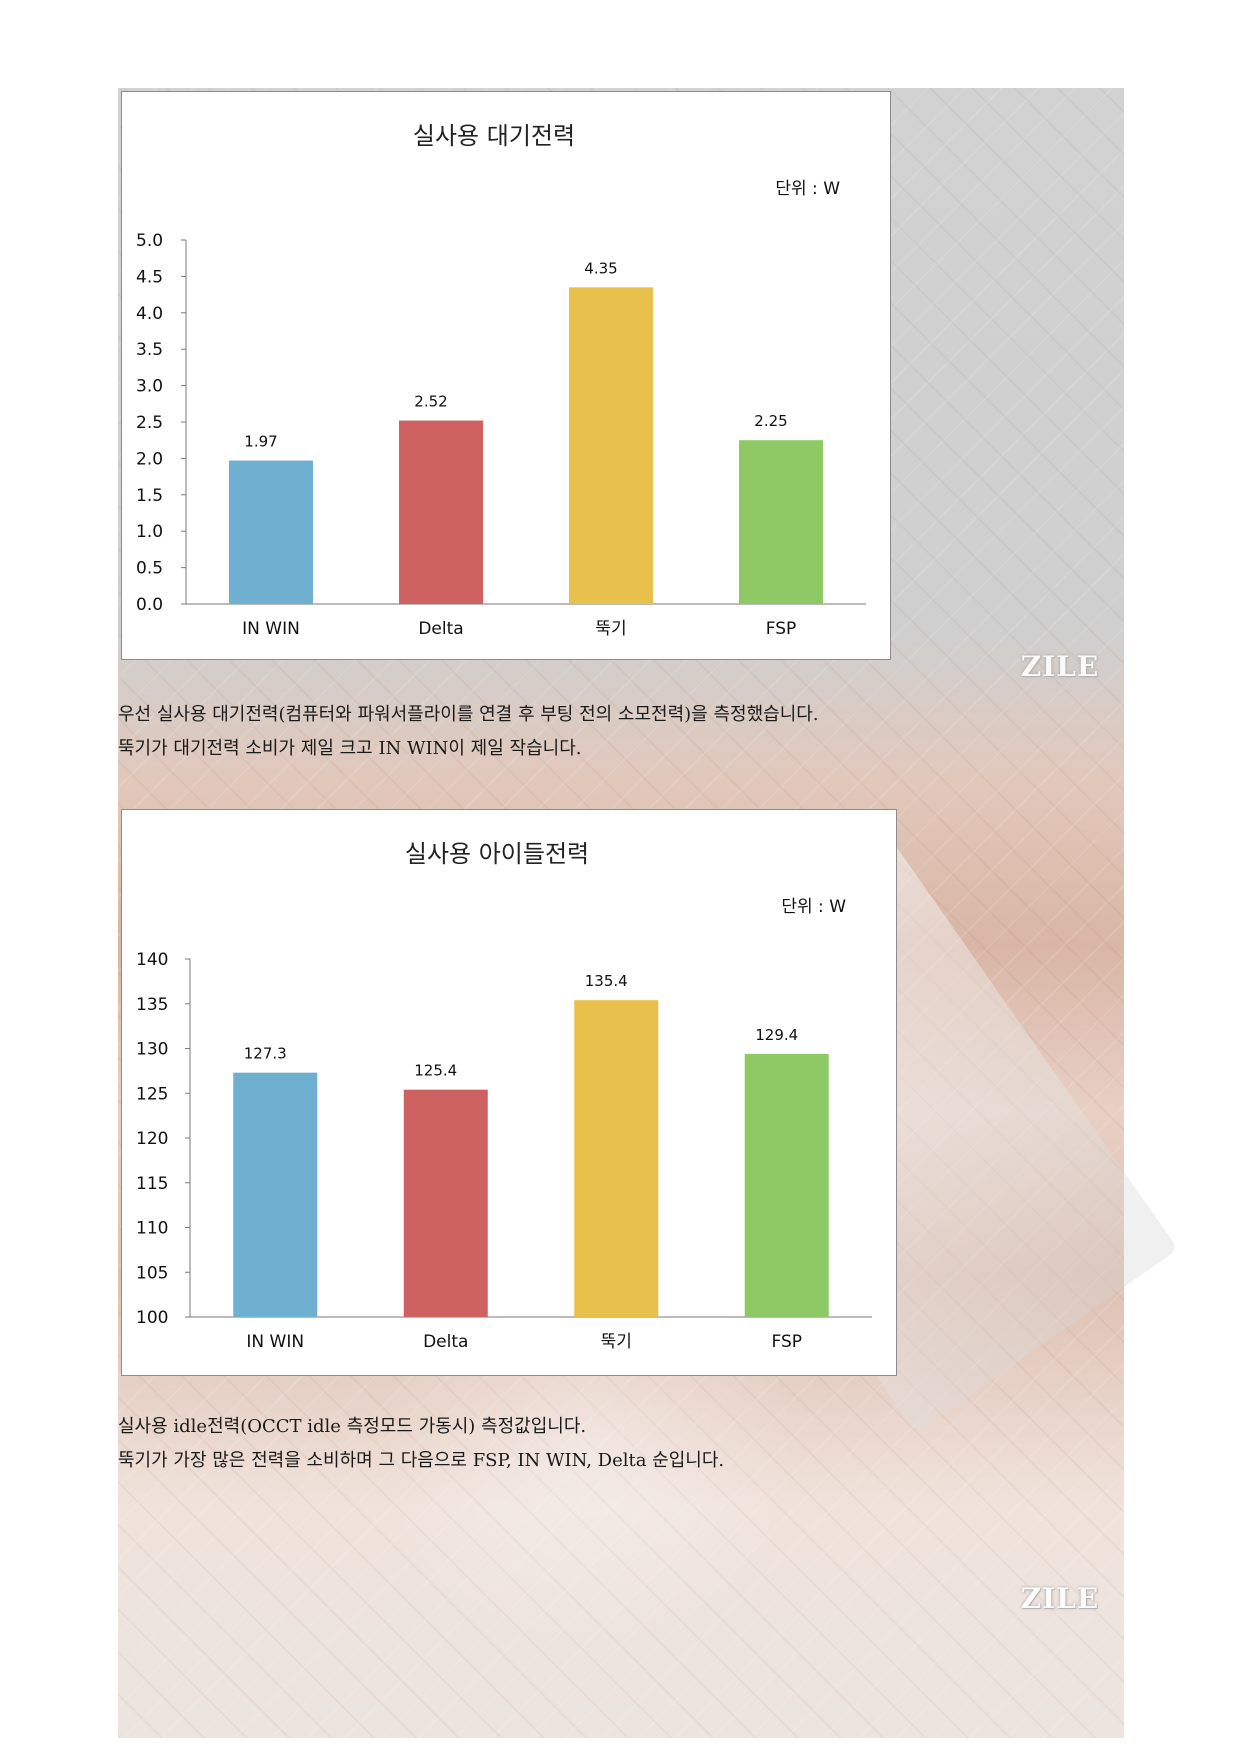  What do you see at coordinates (149, 569) in the screenshot?
I see `y-tick-label: 0.5` at bounding box center [149, 569].